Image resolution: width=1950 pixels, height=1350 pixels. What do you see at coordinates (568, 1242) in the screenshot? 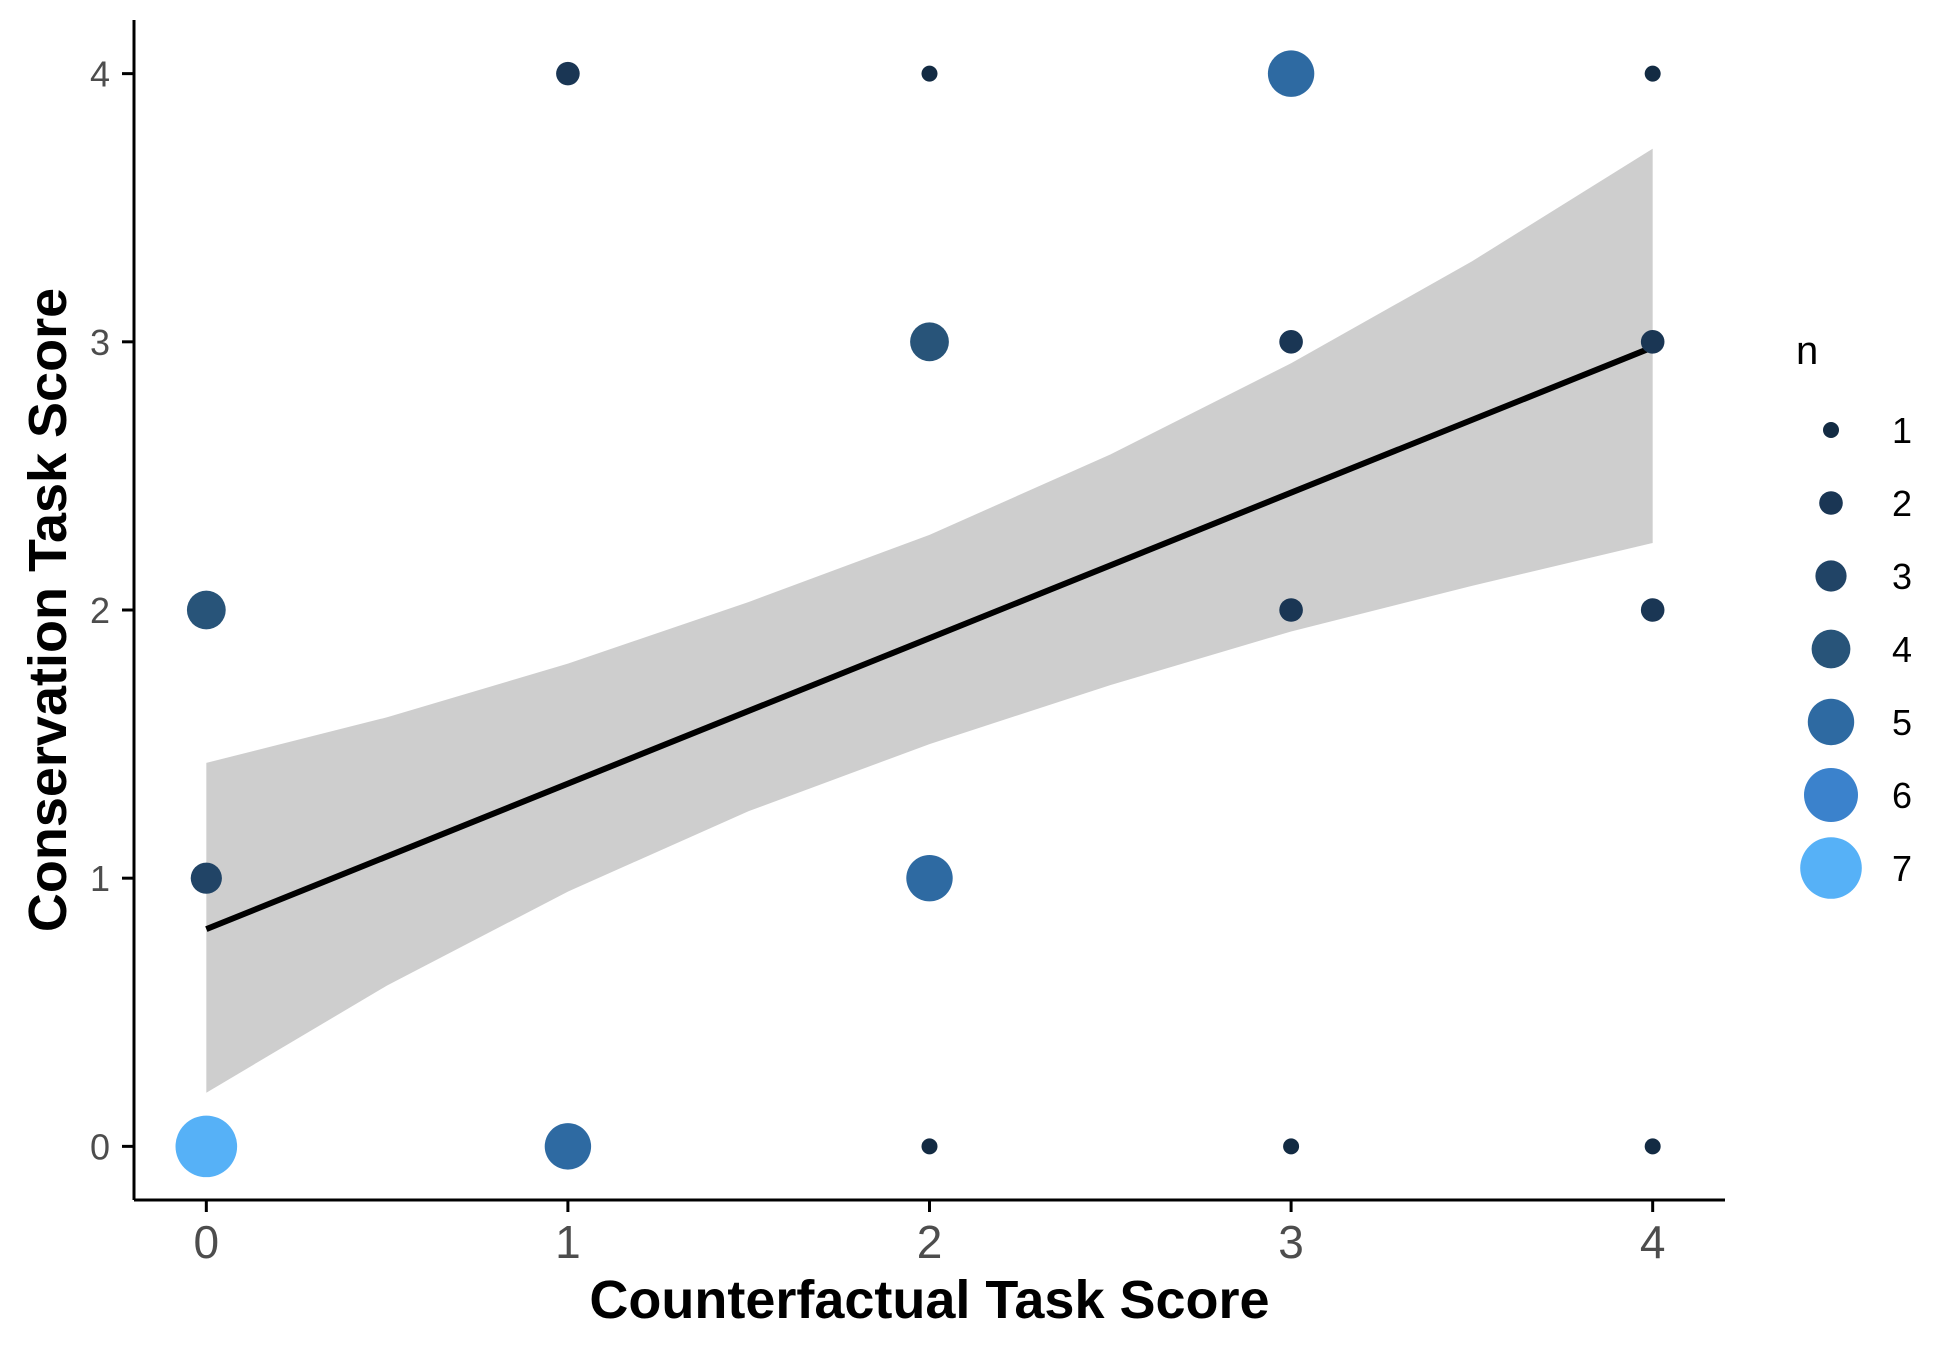
I see `x-tick-label: 1` at bounding box center [568, 1242].